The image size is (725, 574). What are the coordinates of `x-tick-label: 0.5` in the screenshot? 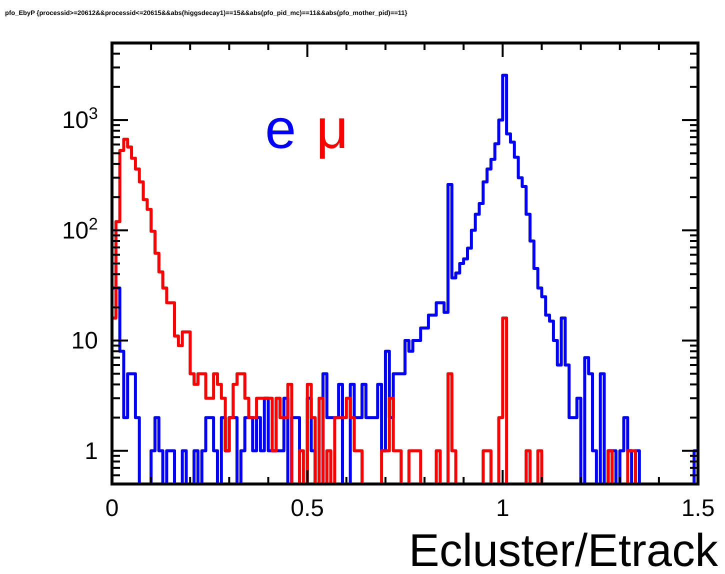 It's located at (307, 508).